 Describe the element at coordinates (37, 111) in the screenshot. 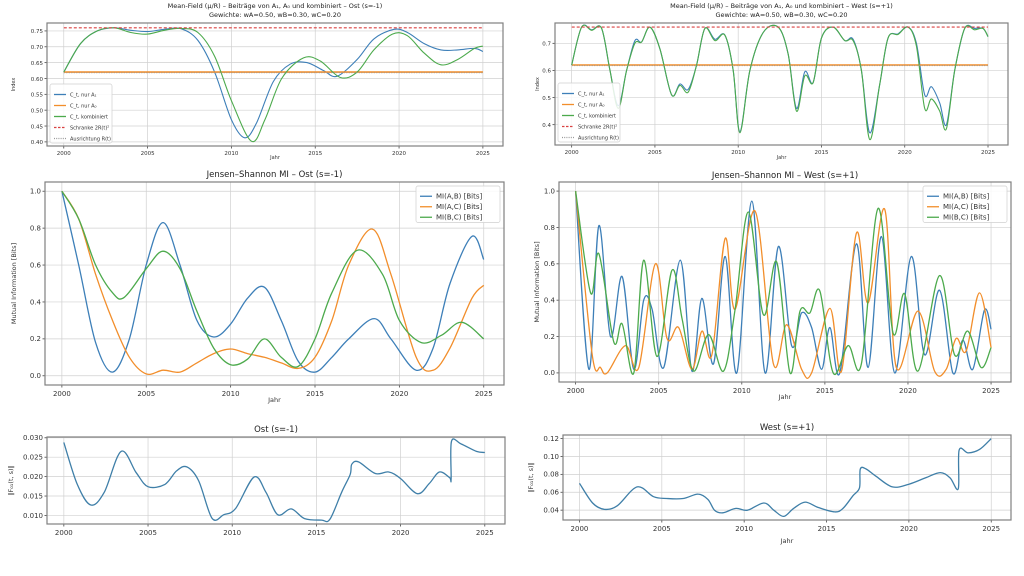

I see `y-tick-label: 0.50` at that location.